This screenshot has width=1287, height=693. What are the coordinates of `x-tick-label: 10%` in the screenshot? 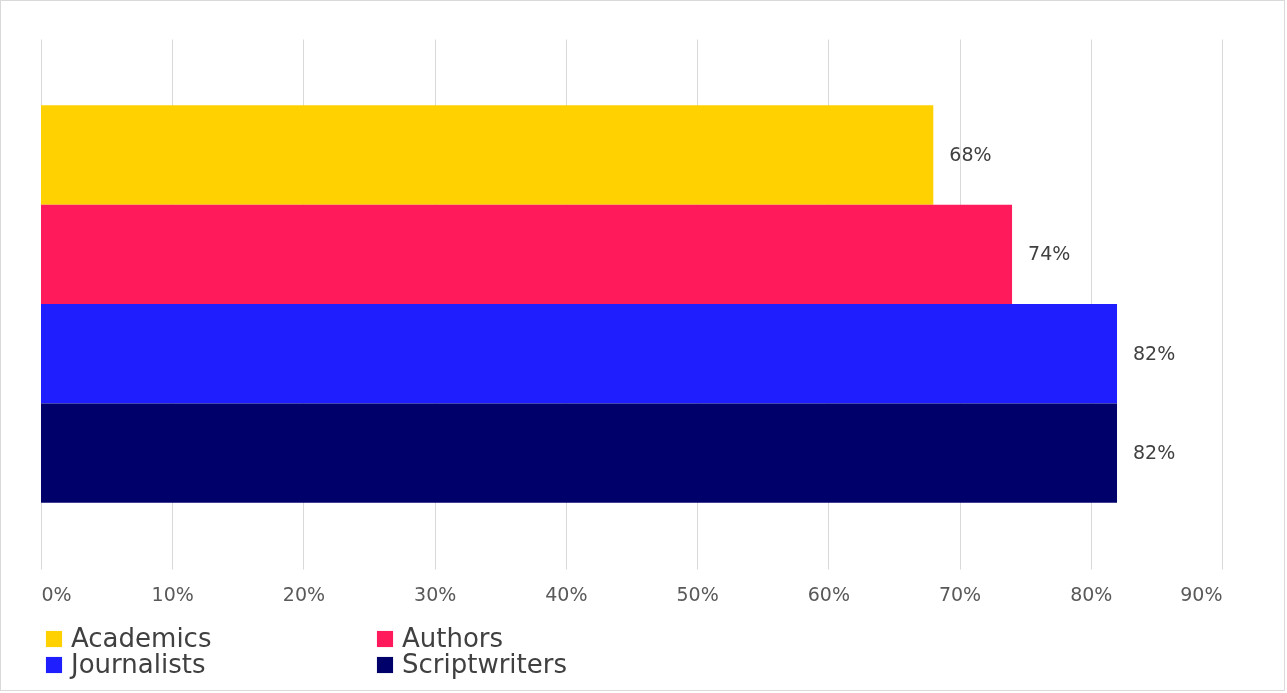 It's located at (172, 593).